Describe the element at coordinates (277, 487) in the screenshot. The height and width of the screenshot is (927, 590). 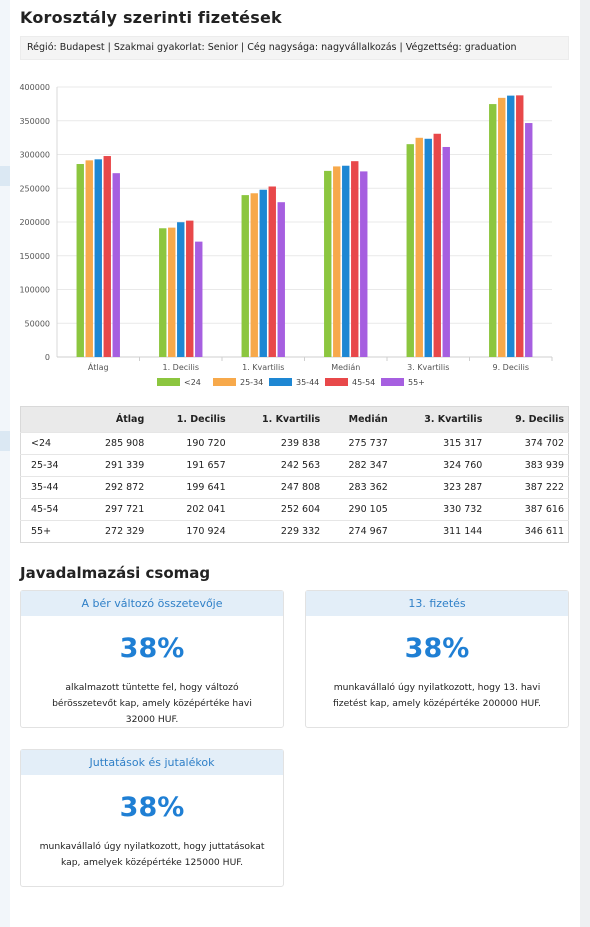
I see `table-cell: 247 808` at that location.